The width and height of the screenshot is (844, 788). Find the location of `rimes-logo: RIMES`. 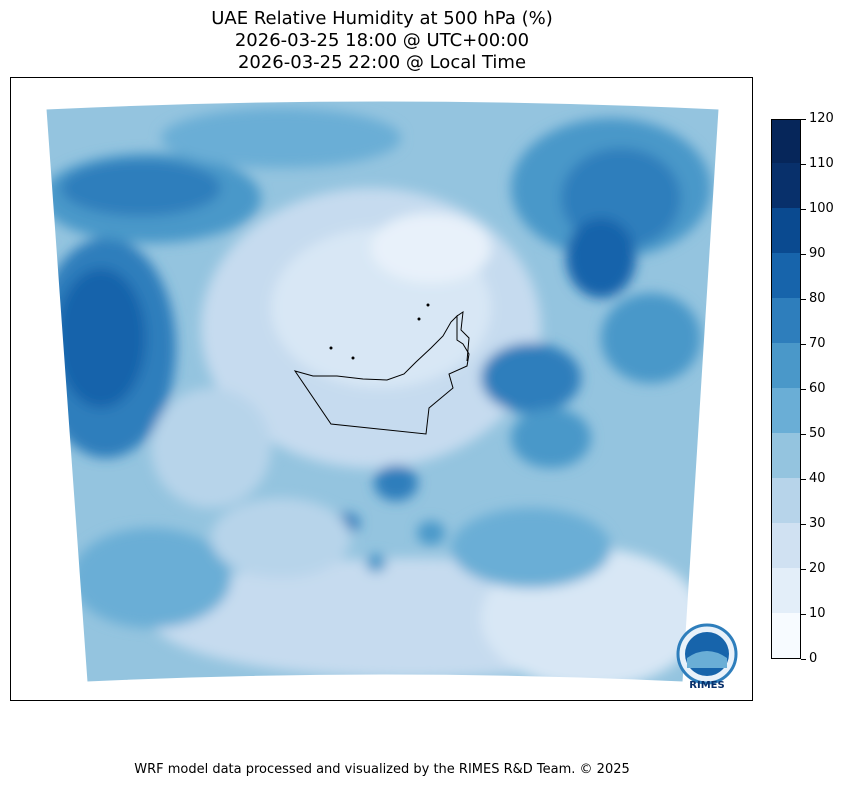

rimes-logo: RIMES is located at coordinates (707, 657).